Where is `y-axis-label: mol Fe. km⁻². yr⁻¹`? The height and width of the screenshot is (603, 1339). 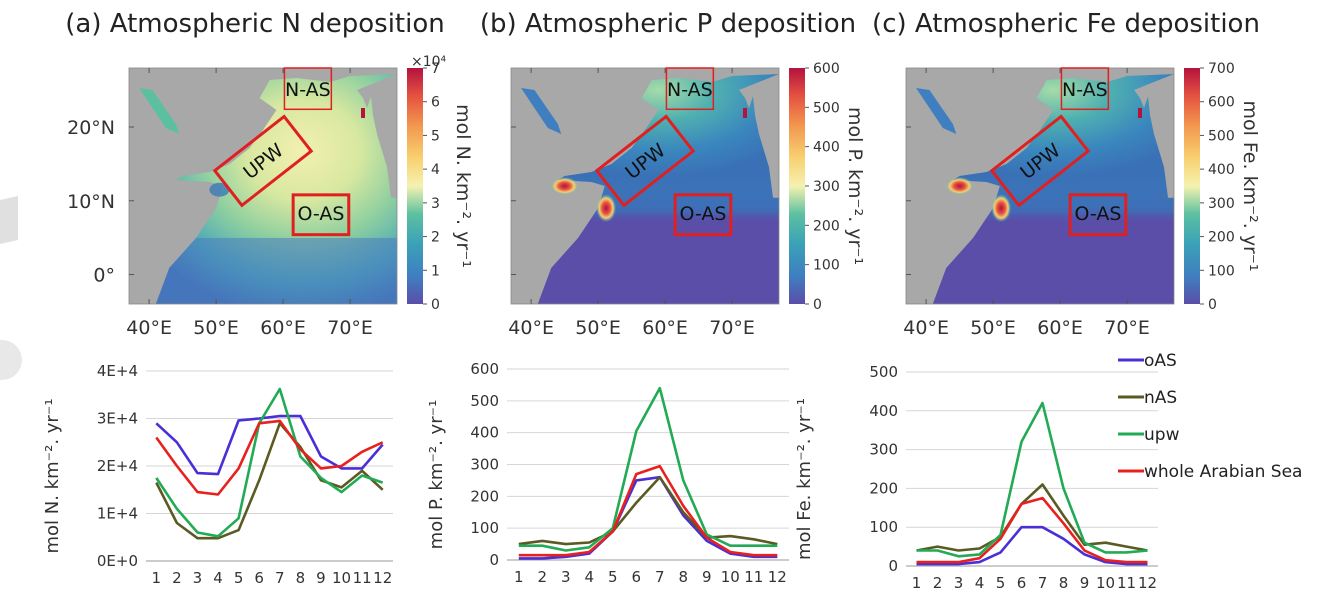
y-axis-label: mol Fe. km⁻². yr⁻¹ is located at coordinates (804, 479).